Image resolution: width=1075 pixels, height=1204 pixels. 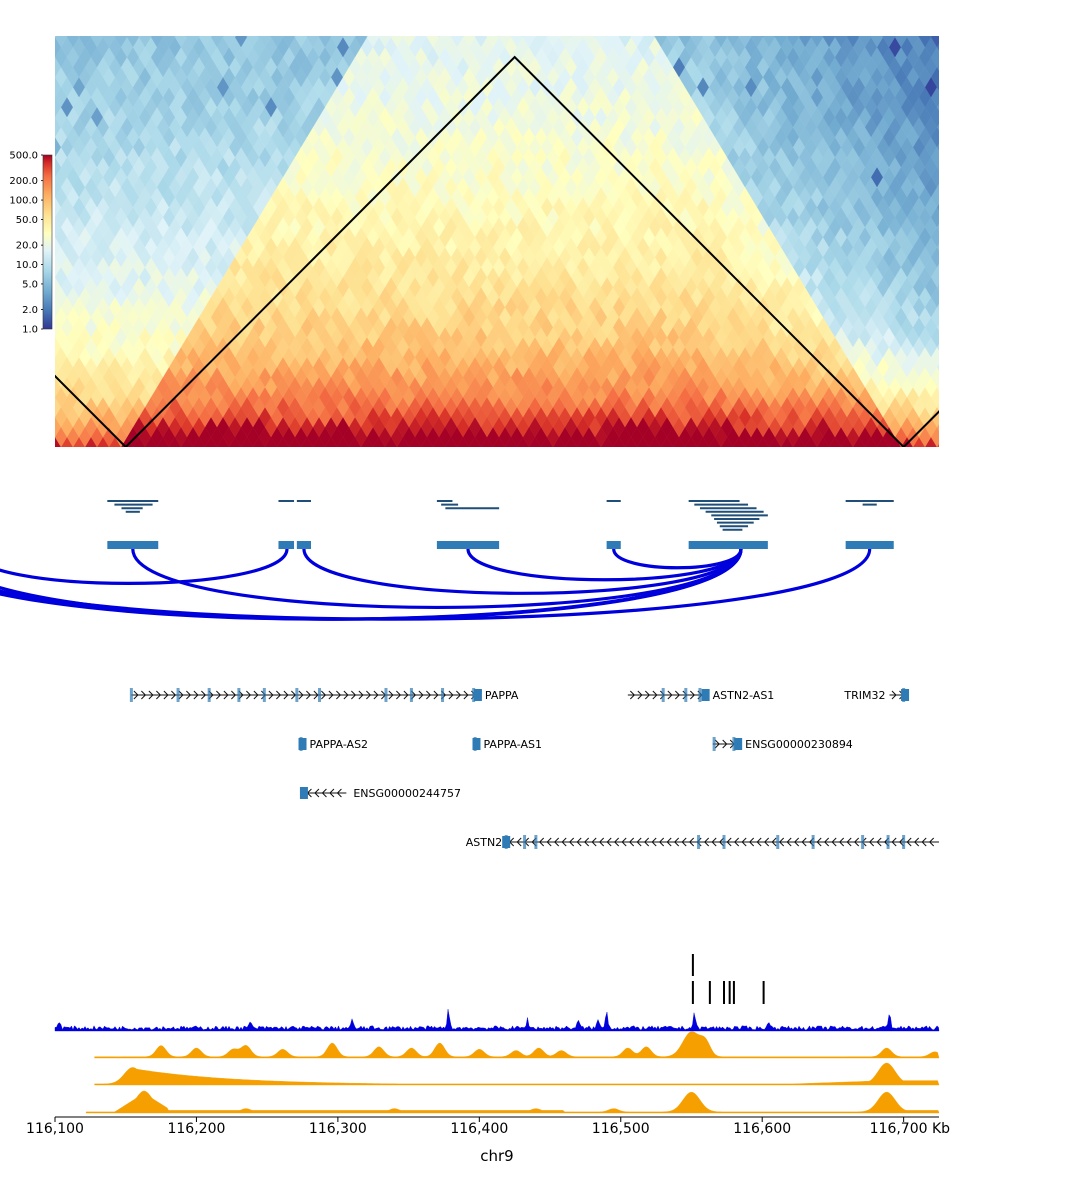 I want to click on x-tick-label: 116,300, so click(x=338, y=1129).